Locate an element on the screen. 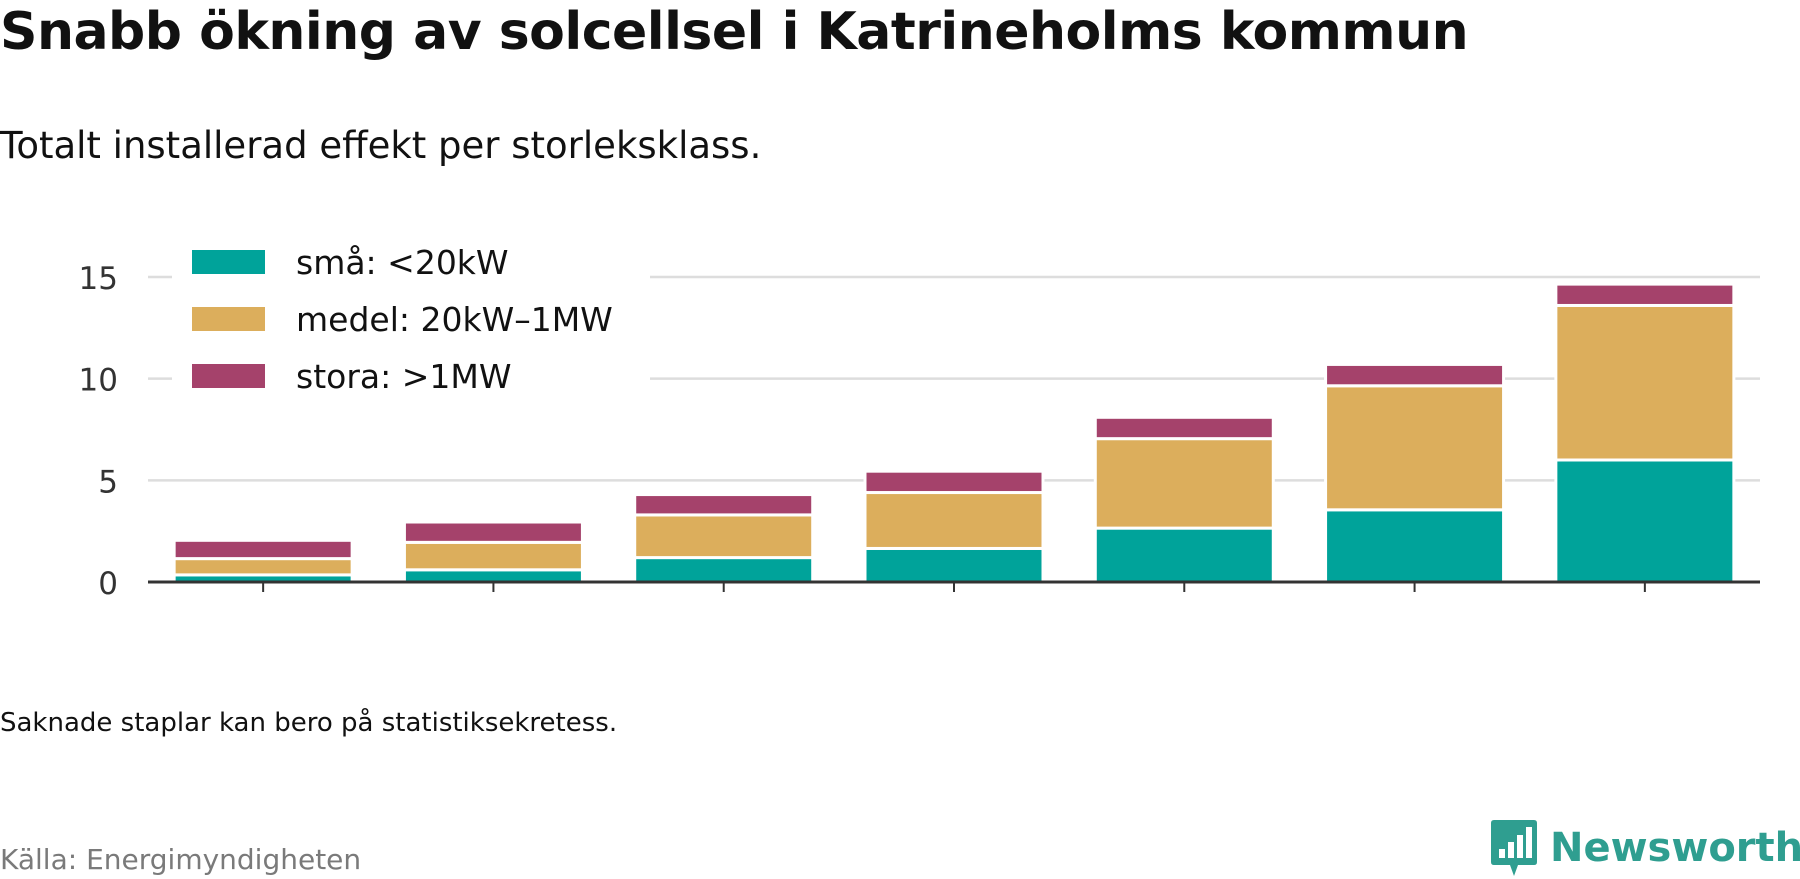  legend-label: stora: >1MW is located at coordinates (403, 376).